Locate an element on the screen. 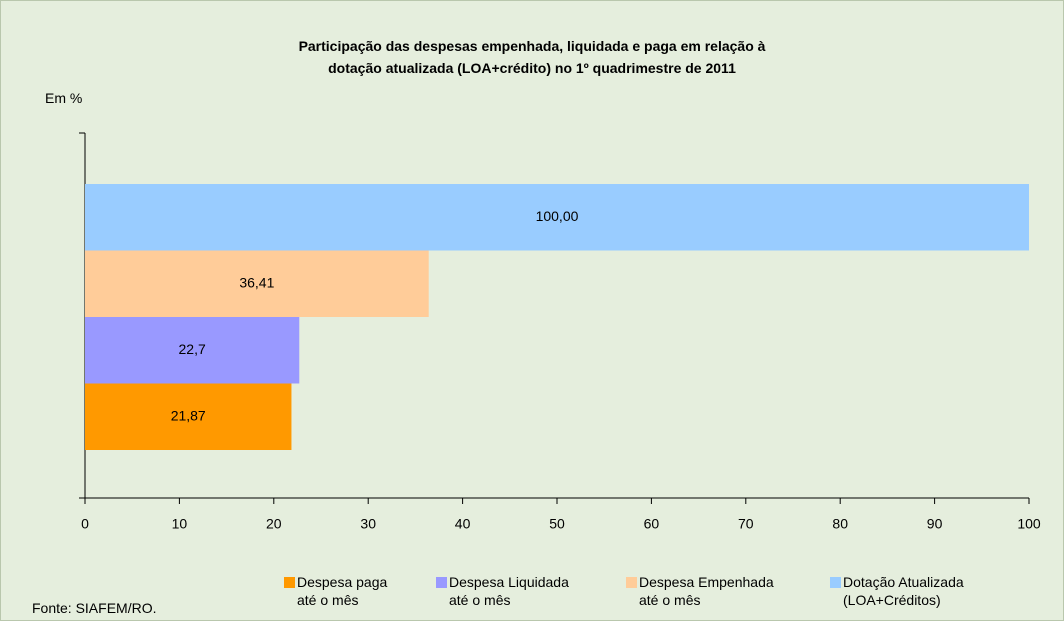 The image size is (1064, 621). data-label: 100,00 is located at coordinates (557, 216).